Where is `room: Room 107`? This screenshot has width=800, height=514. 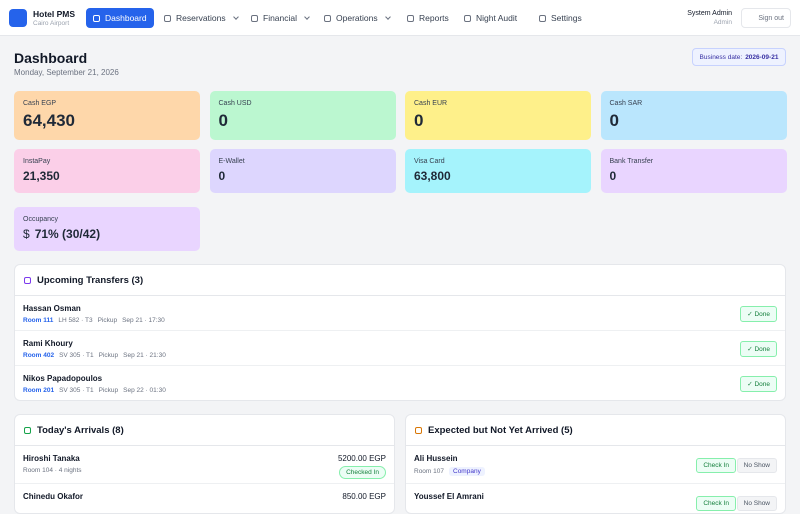
room: Room 107 is located at coordinates (429, 471).